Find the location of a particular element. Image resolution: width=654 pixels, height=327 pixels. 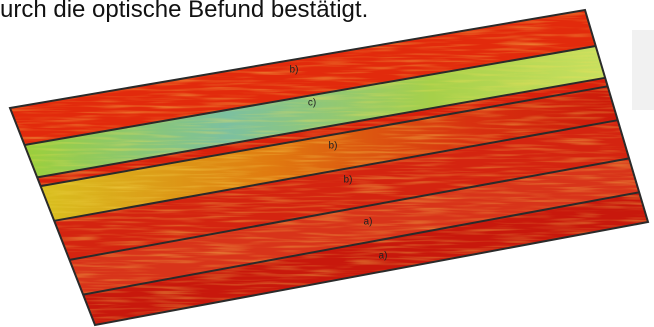

body-text: urch die optische Befund bestätigt. is located at coordinates (184, 11).